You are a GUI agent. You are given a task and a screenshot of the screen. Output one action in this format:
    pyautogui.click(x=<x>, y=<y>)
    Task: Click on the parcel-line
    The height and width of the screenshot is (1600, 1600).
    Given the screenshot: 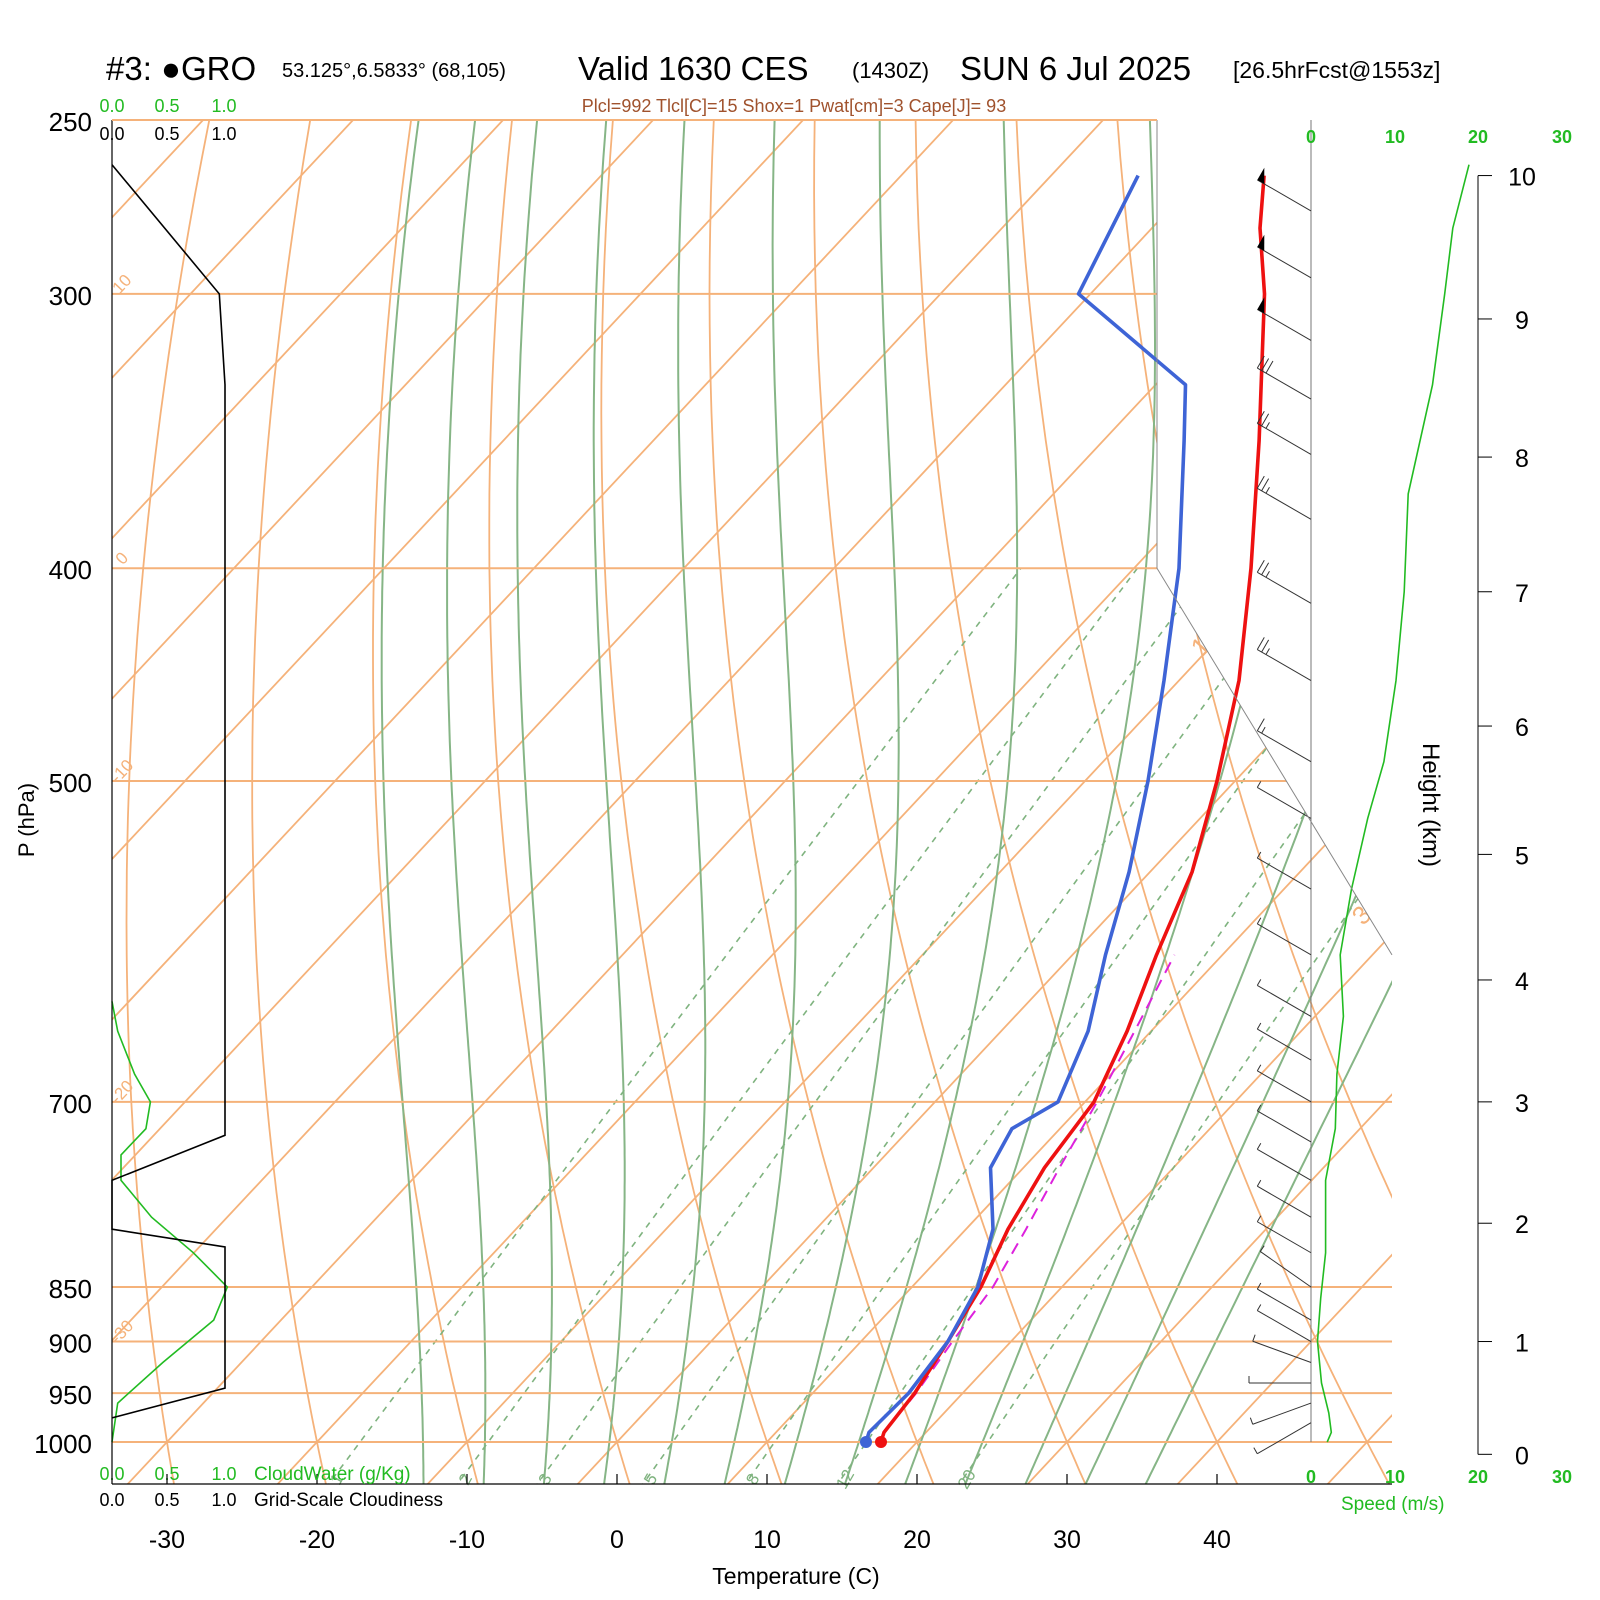 What is the action you would take?
    pyautogui.click(x=1029, y=1194)
    